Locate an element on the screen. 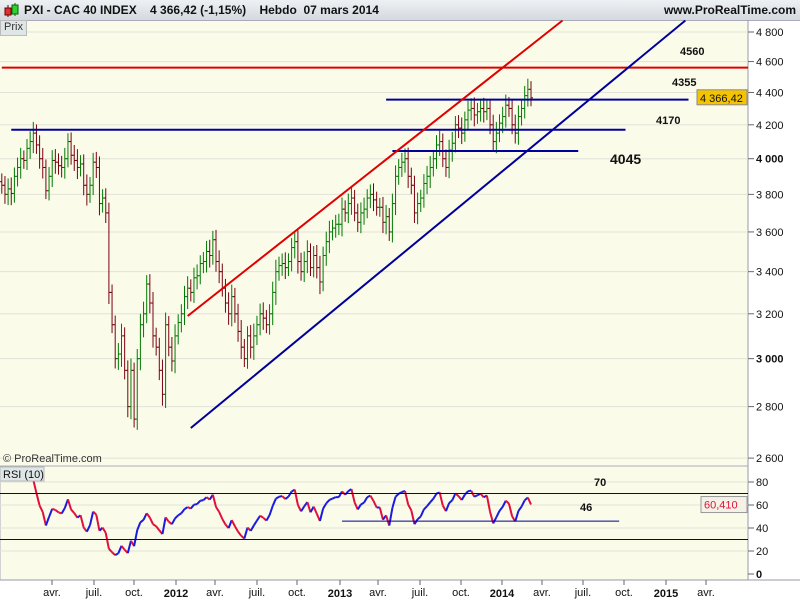  rsi-tick-label: 60 is located at coordinates (762, 506).